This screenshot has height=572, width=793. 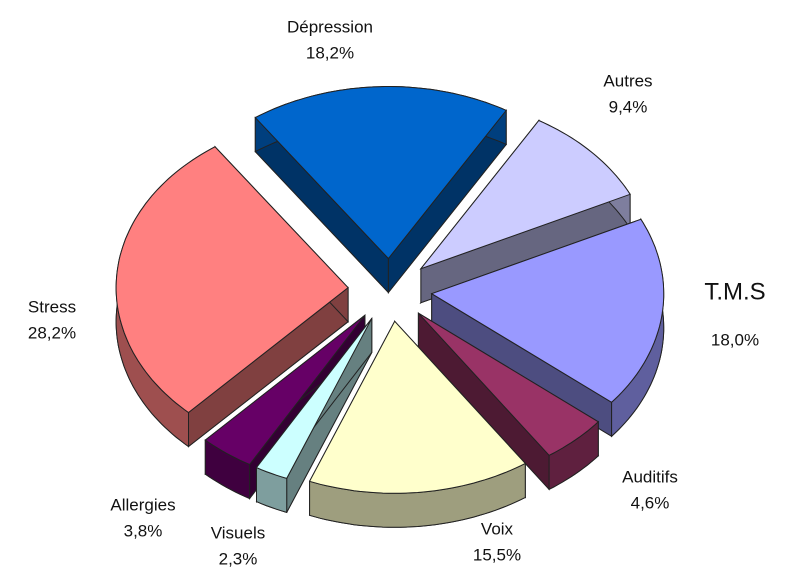 I want to click on category-label: Allergies, so click(x=142, y=504).